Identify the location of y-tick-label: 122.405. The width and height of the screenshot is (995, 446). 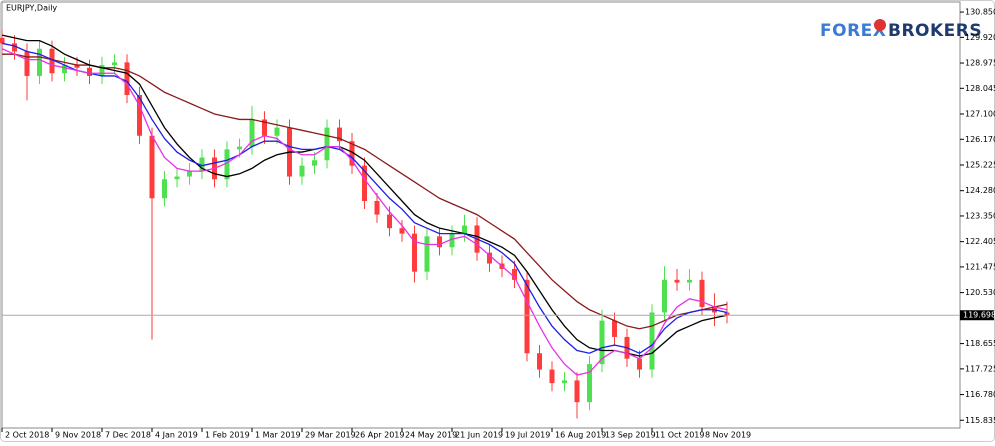
(980, 241).